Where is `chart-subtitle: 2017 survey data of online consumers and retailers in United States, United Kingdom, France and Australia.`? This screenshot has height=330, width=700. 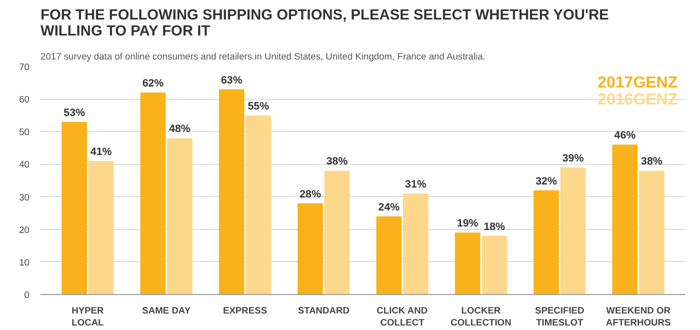 chart-subtitle: 2017 survey data of online consumers and retailers in United States, United Kingdom, France and Australia. is located at coordinates (263, 57).